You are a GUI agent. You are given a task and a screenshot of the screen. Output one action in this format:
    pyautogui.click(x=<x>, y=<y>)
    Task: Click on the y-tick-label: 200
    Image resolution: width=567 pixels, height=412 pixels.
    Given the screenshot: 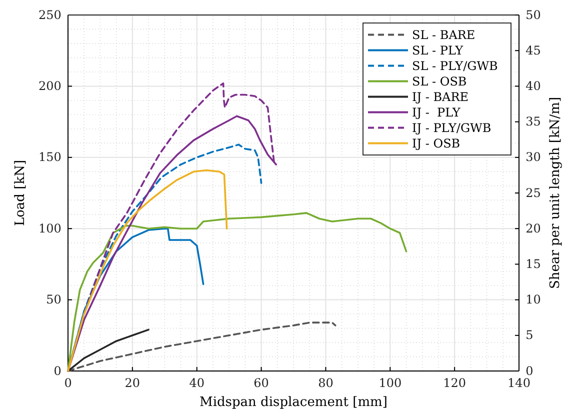 What is the action you would take?
    pyautogui.click(x=50, y=86)
    